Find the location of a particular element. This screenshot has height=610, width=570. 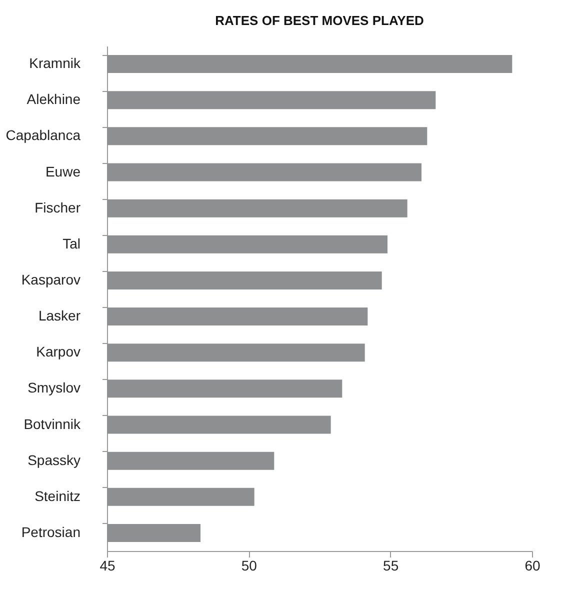

y-tick-label: Capablanca is located at coordinates (43, 135).